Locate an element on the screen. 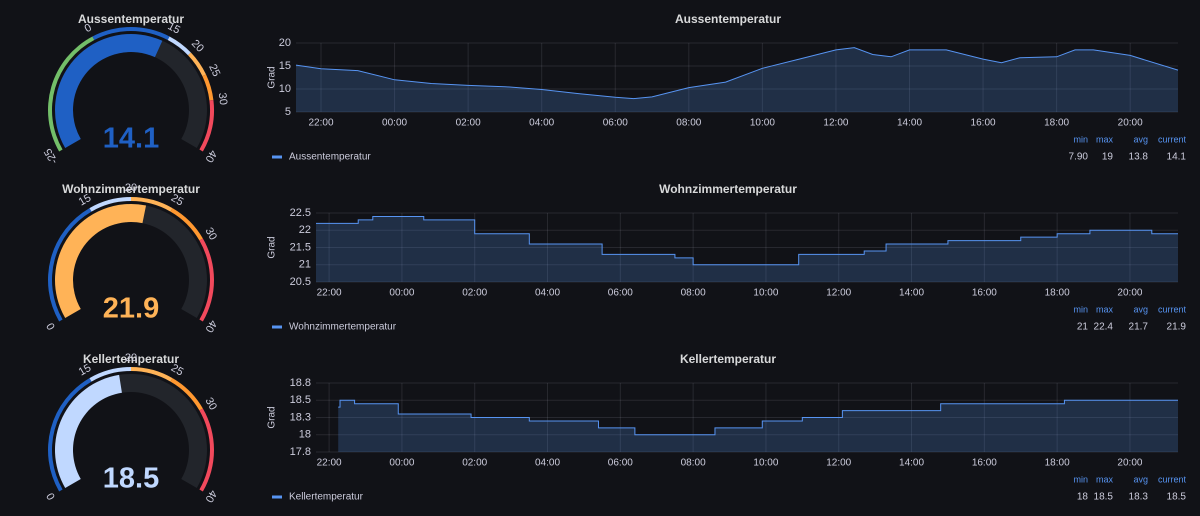  gauge-tick-label: 20 is located at coordinates (131, 358).